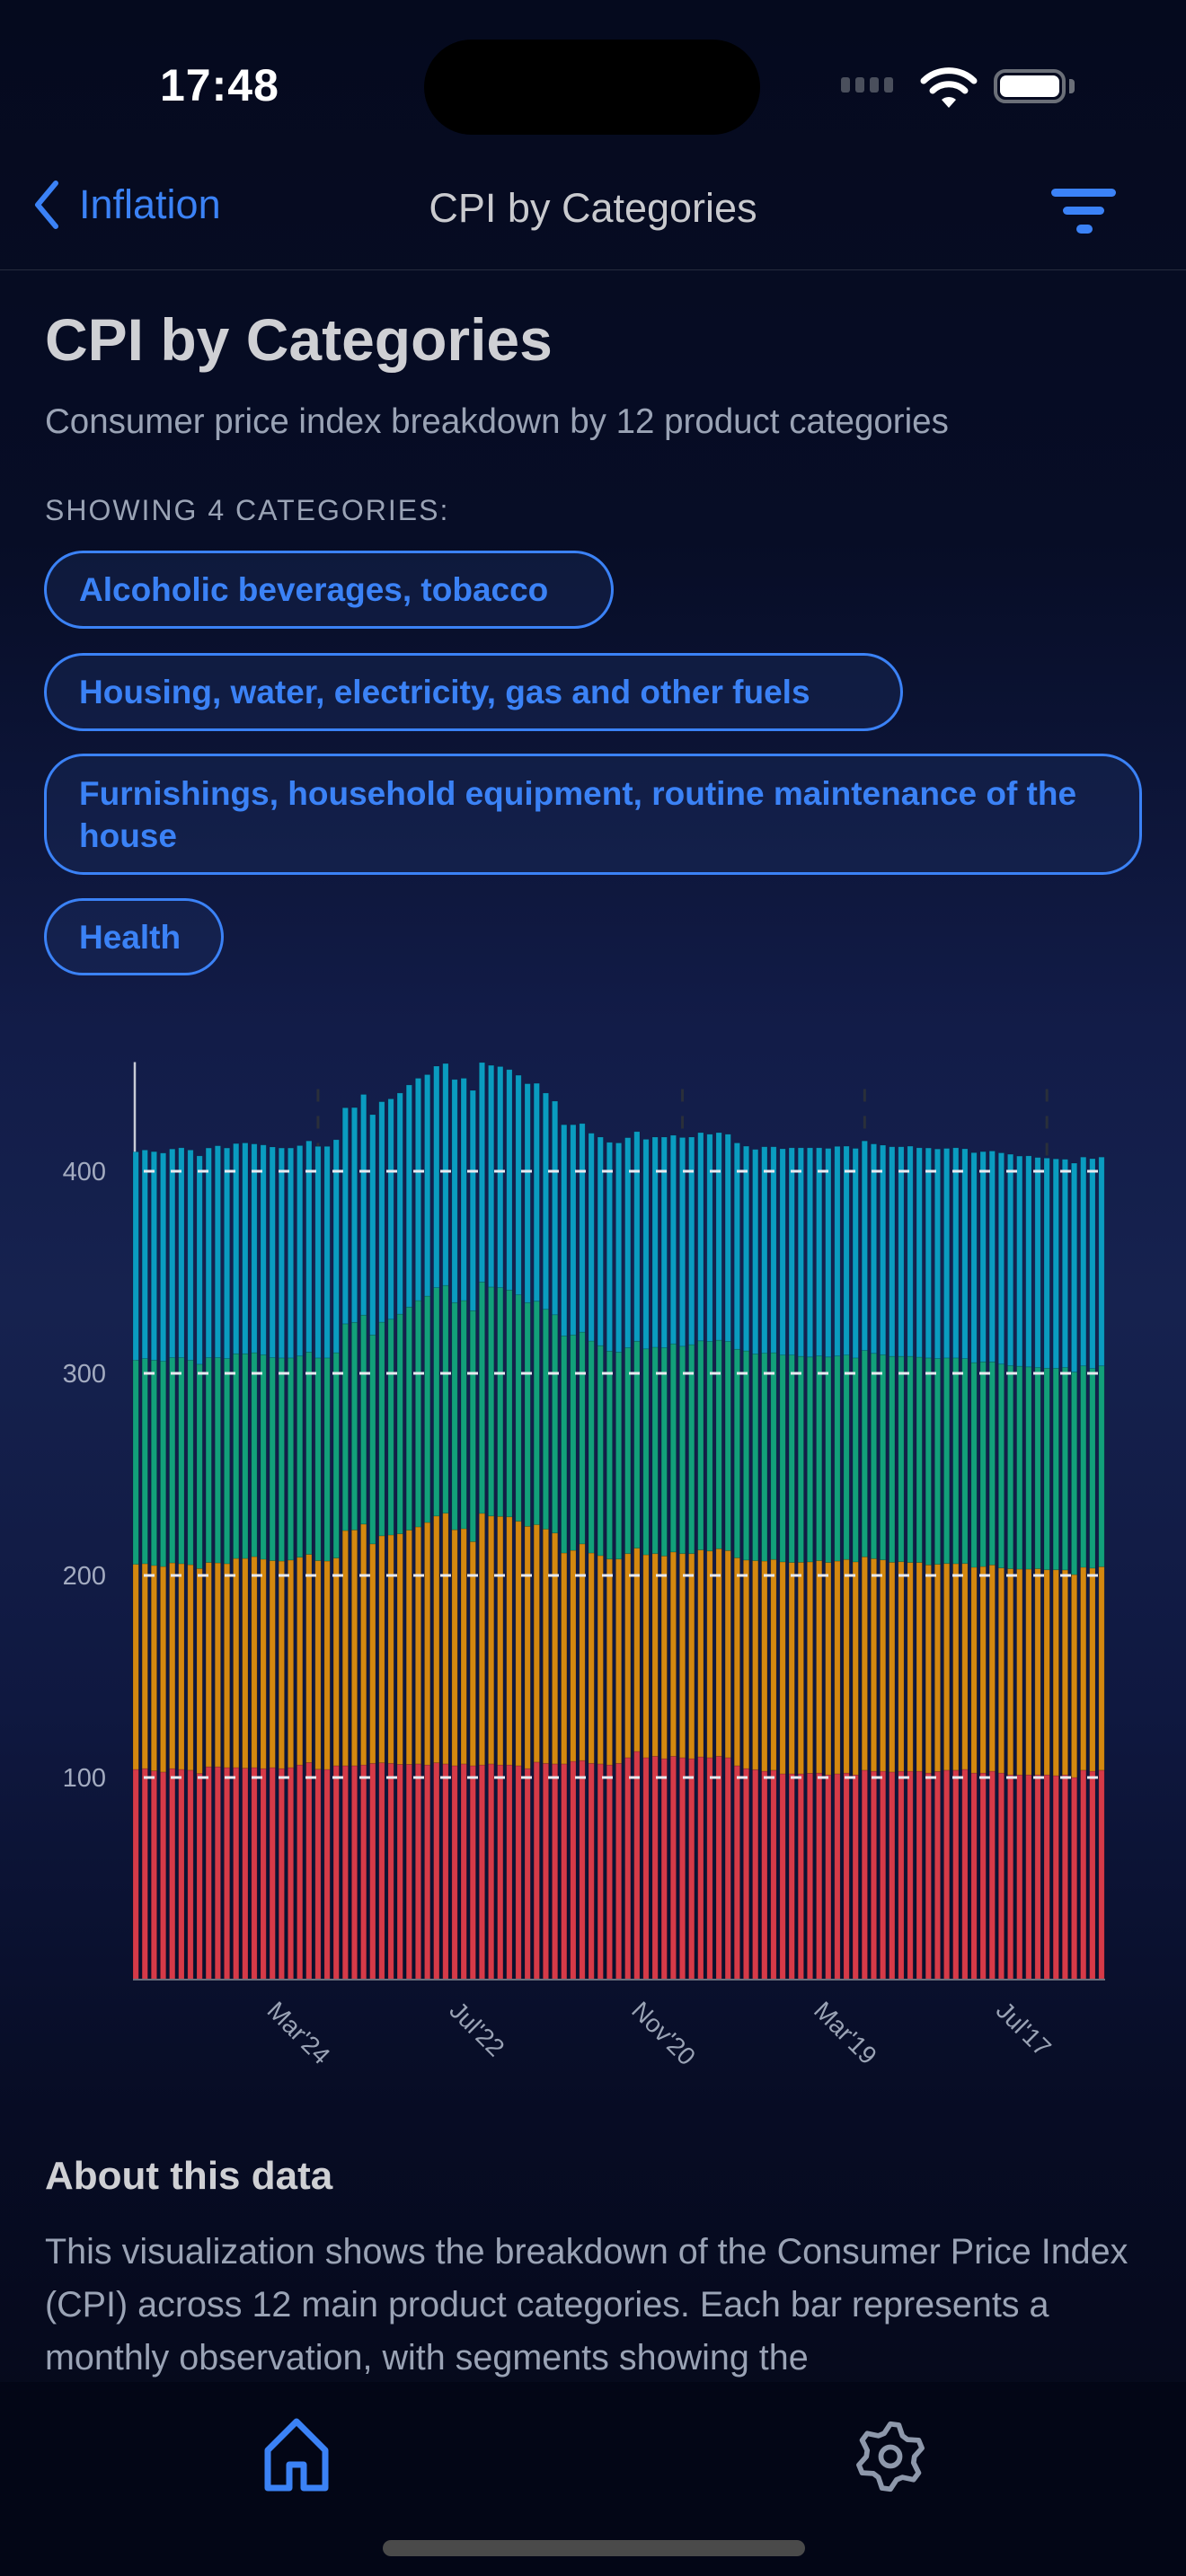  Describe the element at coordinates (329, 590) in the screenshot. I see `category-chip-alcohol: Alcoholic beverages, tobacco` at that location.